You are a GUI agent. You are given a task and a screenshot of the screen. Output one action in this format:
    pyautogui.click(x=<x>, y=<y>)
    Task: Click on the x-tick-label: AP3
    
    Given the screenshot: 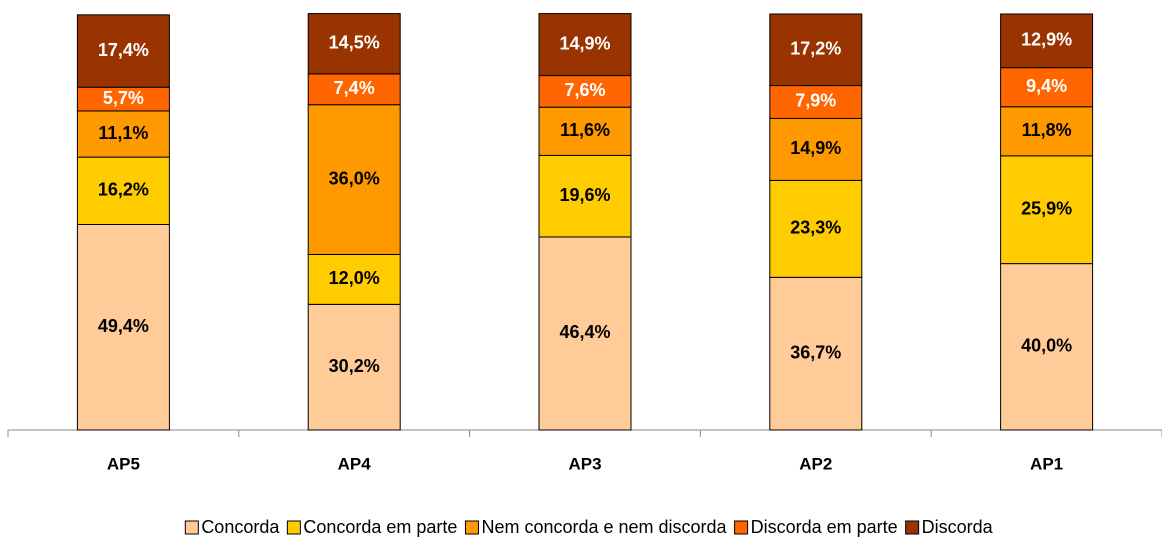 What is the action you would take?
    pyautogui.click(x=584, y=463)
    